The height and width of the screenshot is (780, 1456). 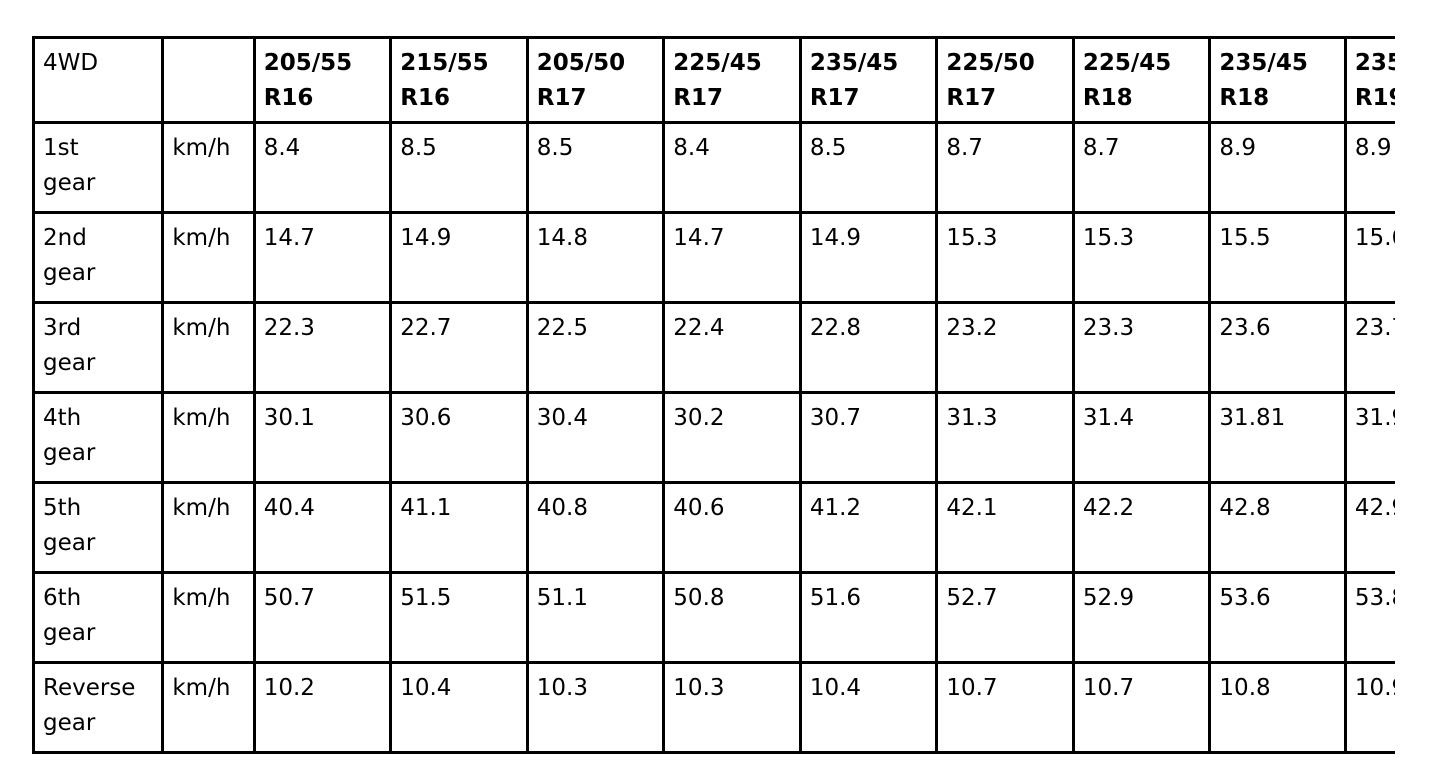 What do you see at coordinates (1005, 617) in the screenshot?
I see `speed-value-cell: 52.7` at bounding box center [1005, 617].